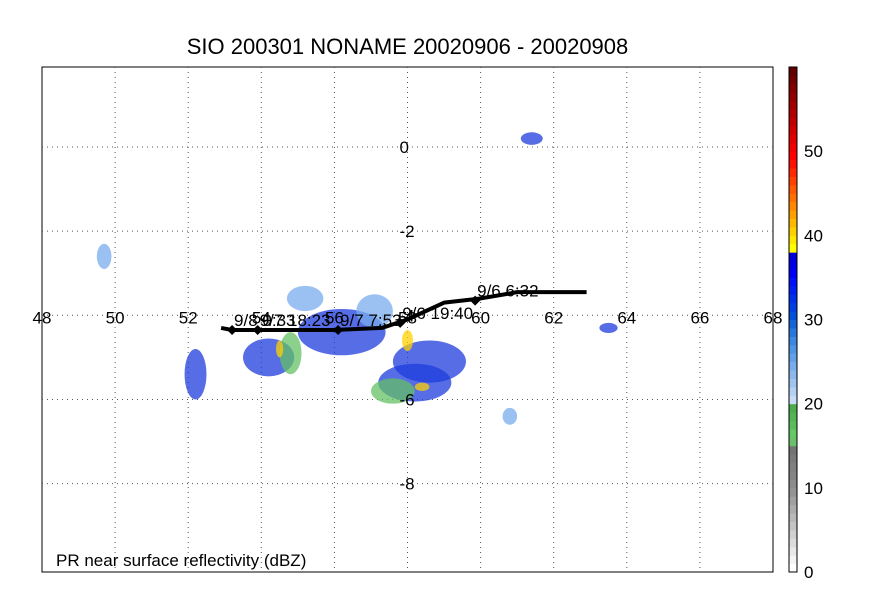 This screenshot has height=590, width=878. I want to click on colorbar-tick-label: 30, so click(813, 320).